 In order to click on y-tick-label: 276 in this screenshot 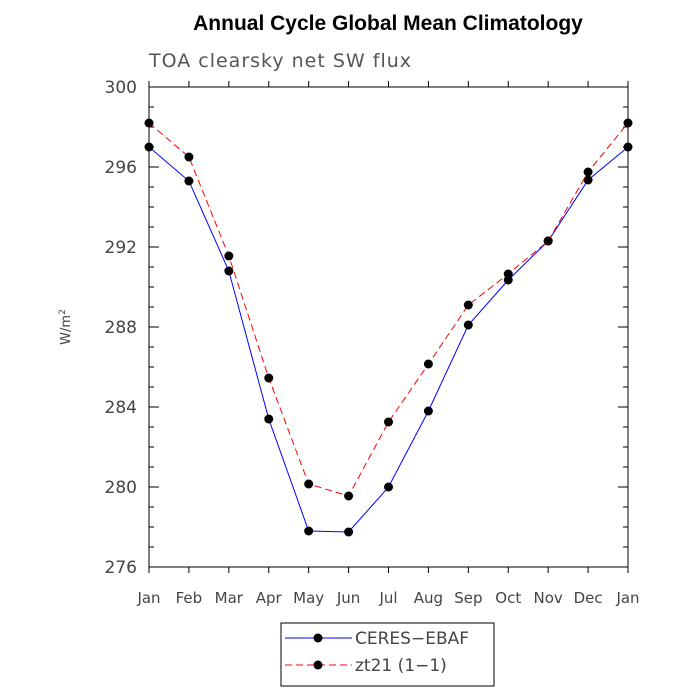, I will do `click(121, 568)`.